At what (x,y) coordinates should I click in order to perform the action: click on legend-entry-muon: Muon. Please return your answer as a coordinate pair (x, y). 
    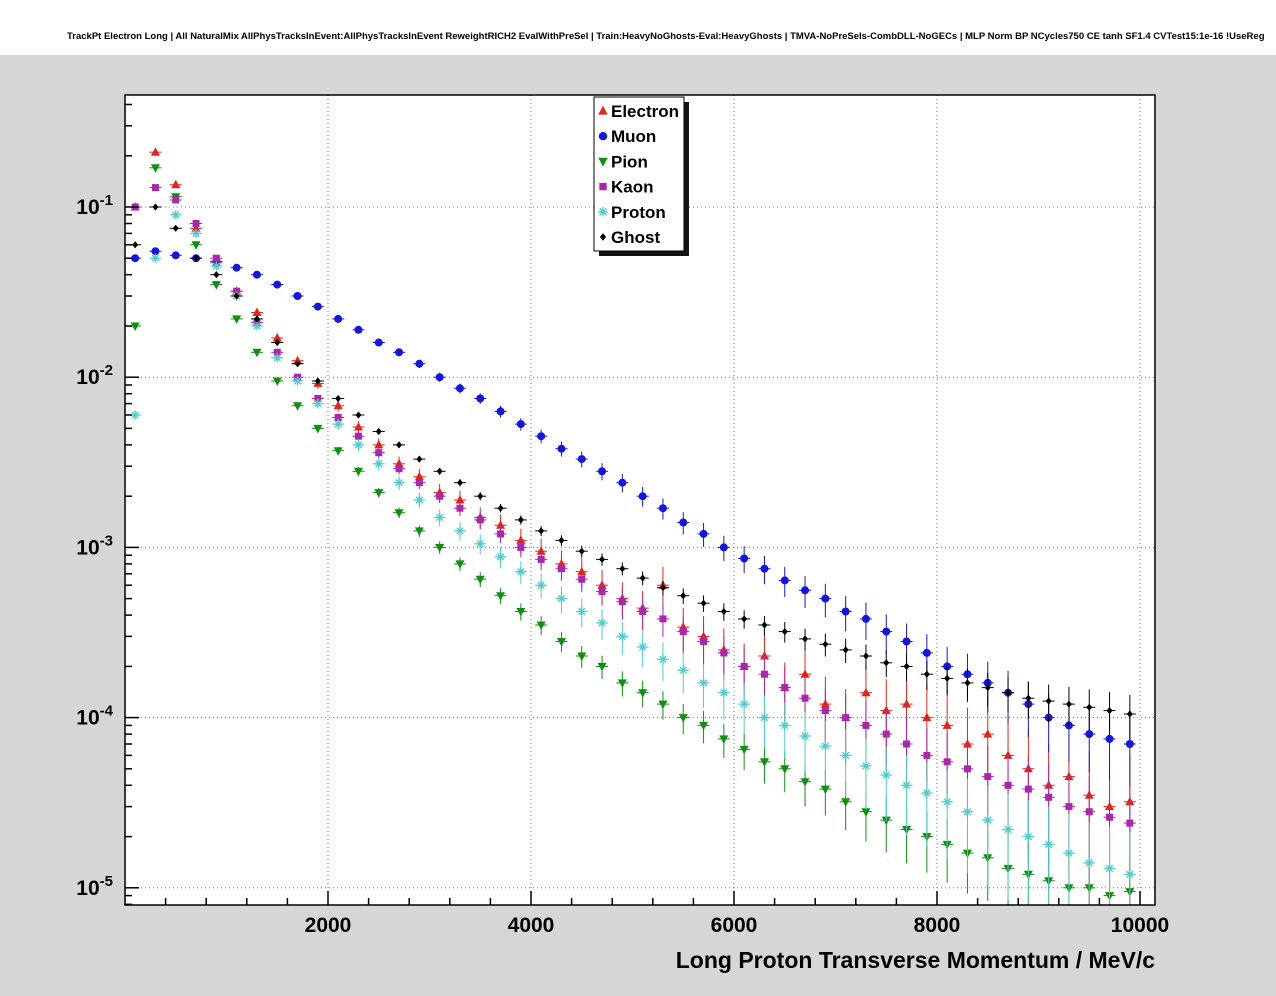
    Looking at the image, I should click on (627, 136).